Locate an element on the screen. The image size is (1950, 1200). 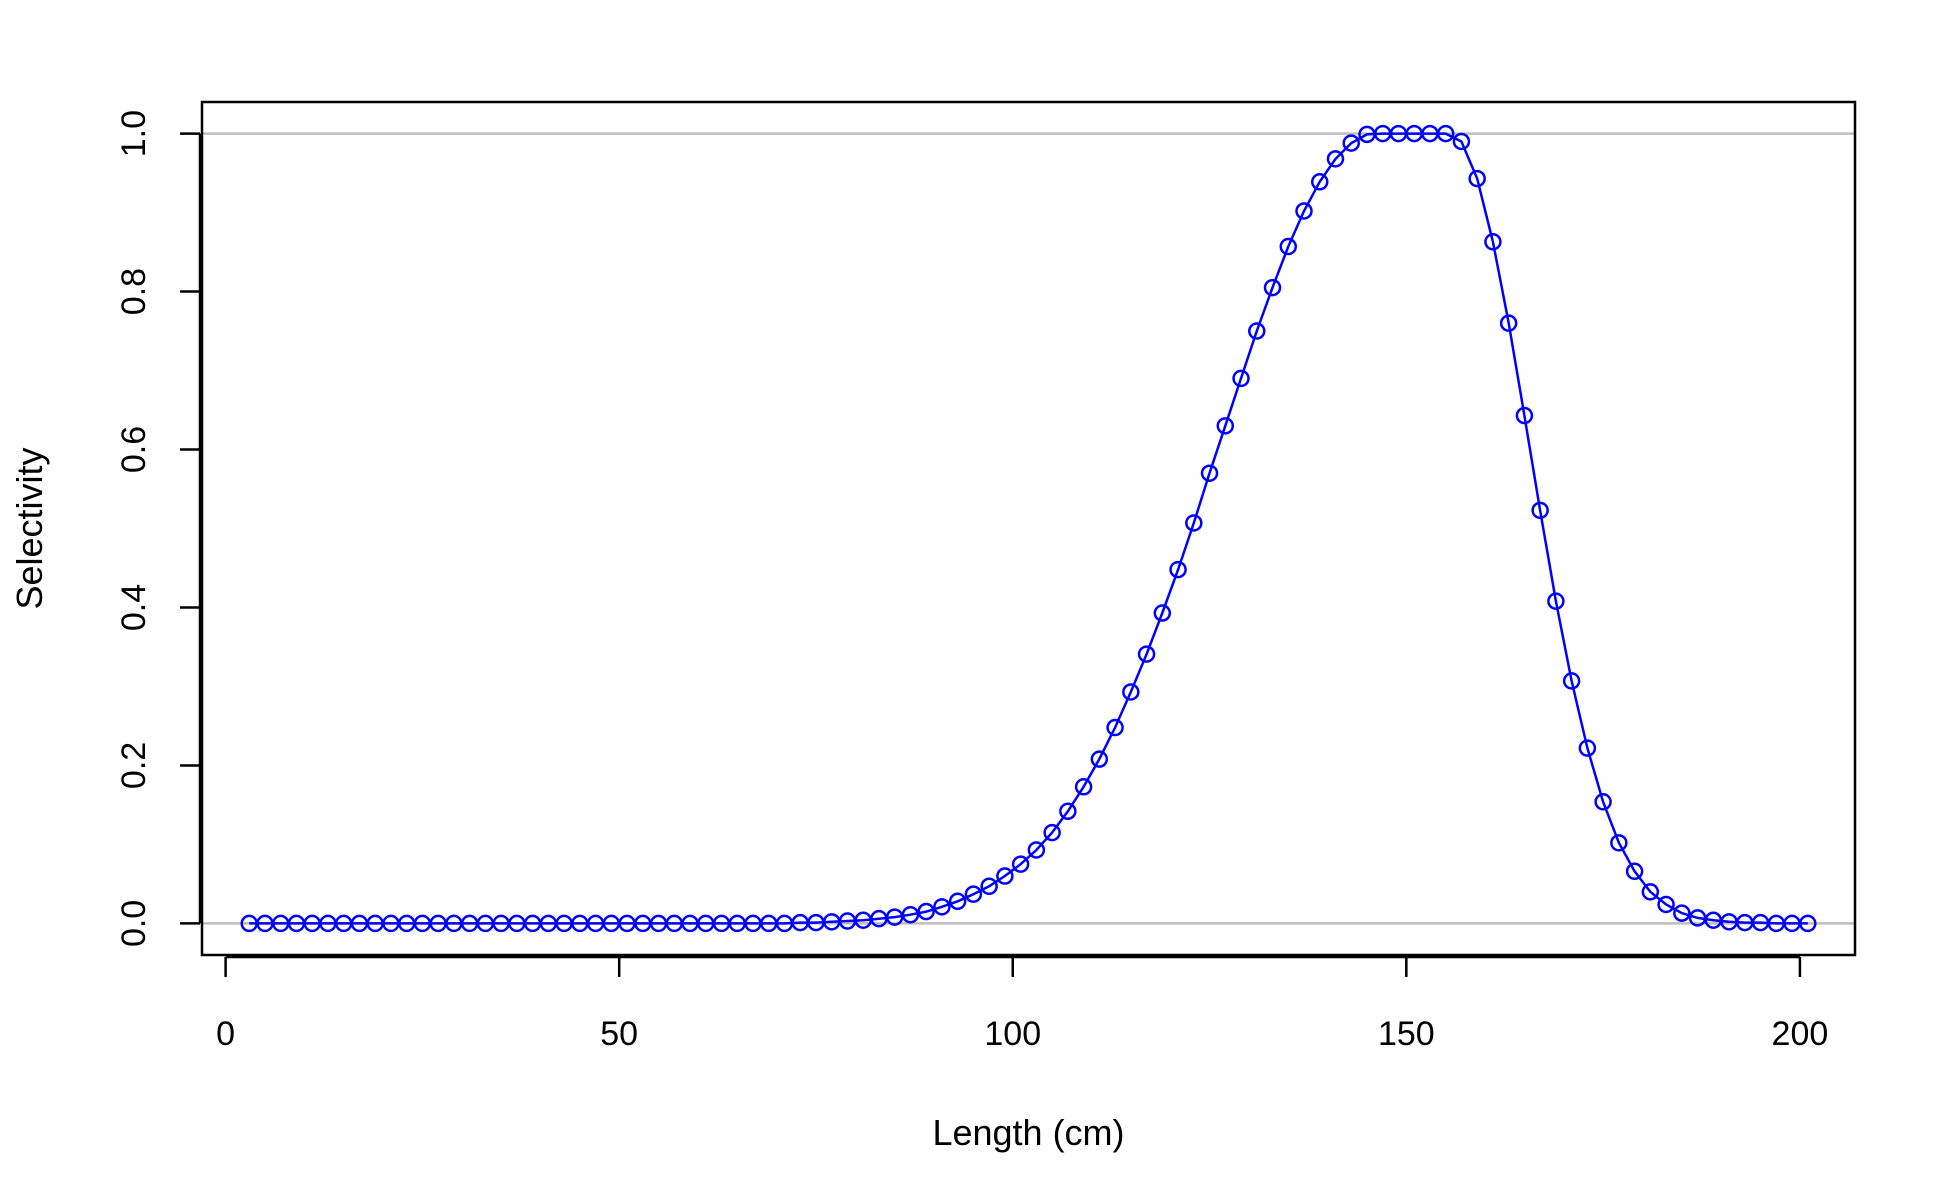
y-tick-label: 0.0 is located at coordinates (134, 923).